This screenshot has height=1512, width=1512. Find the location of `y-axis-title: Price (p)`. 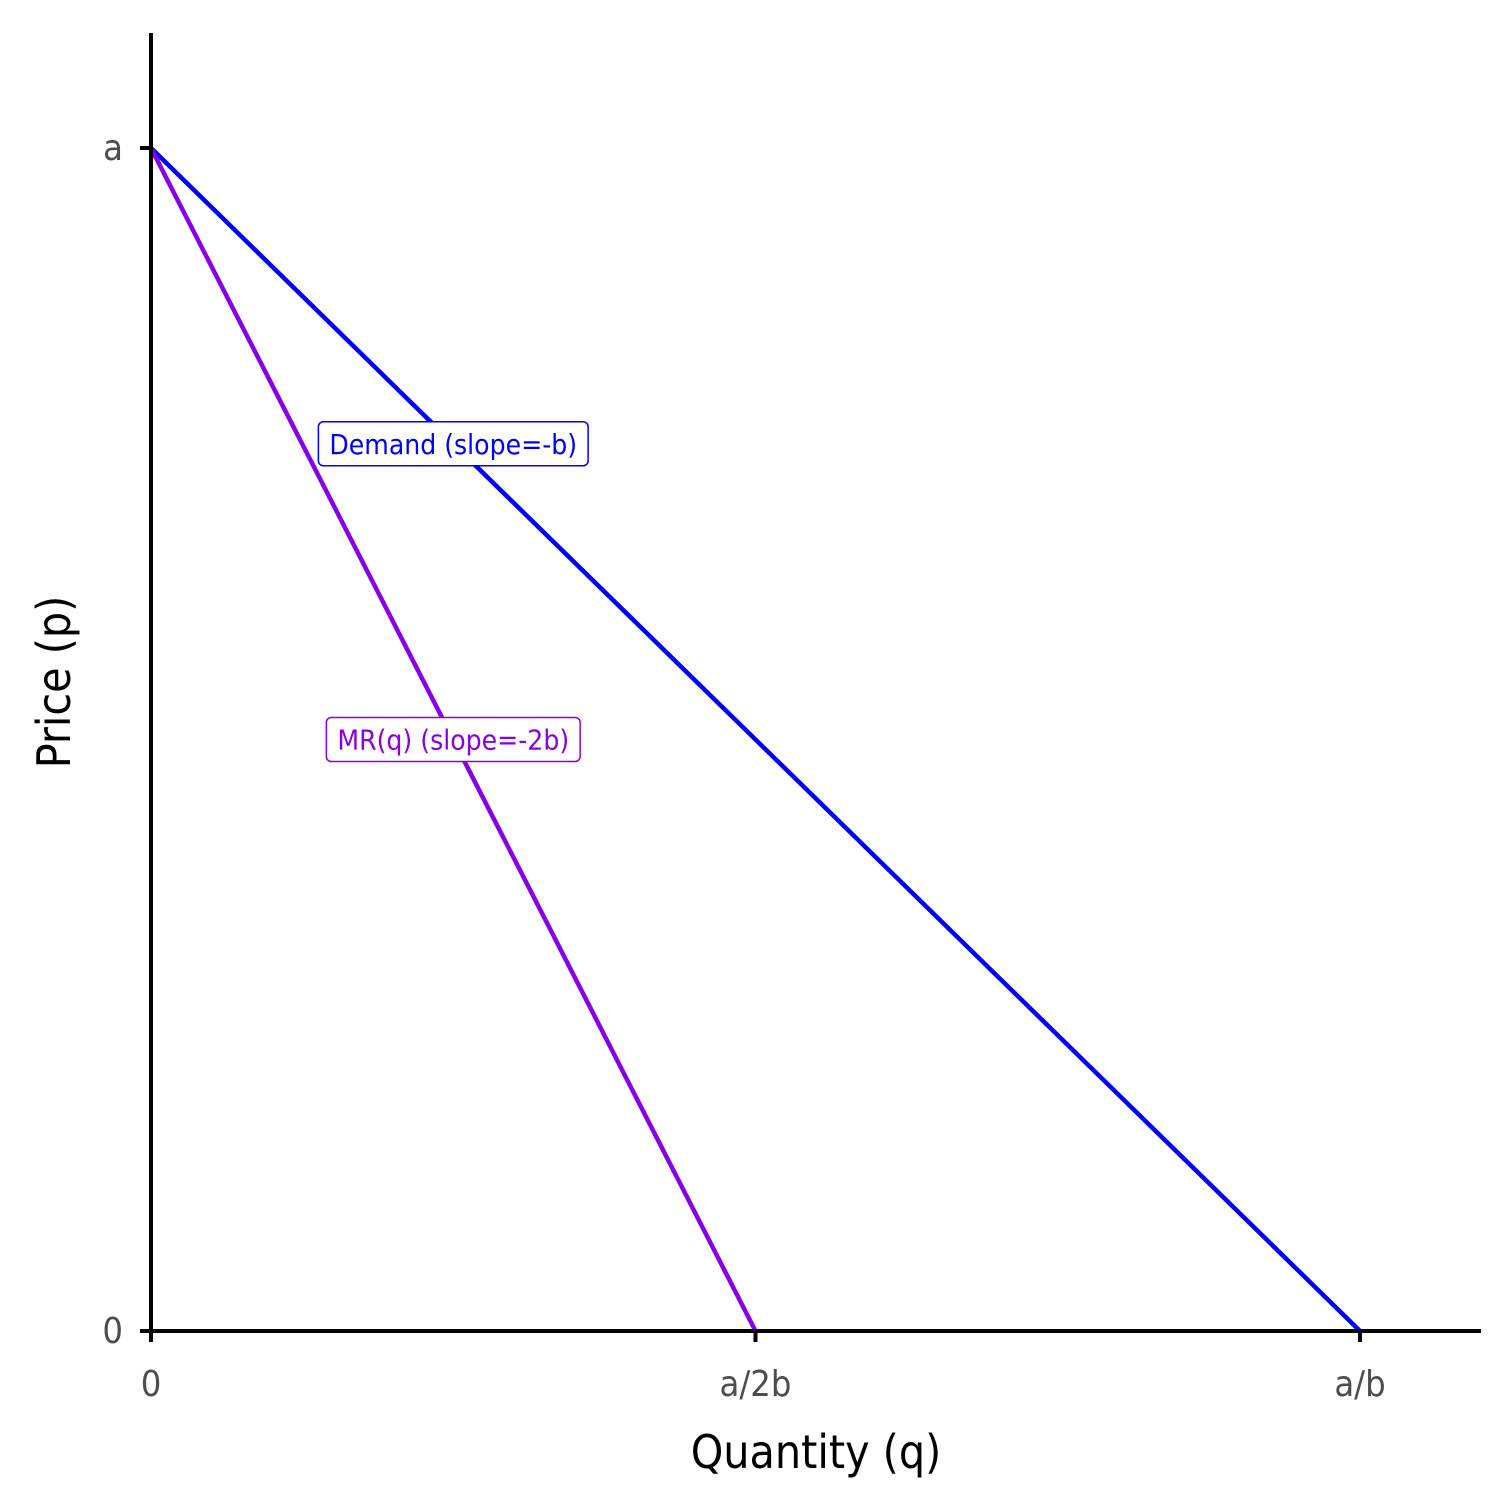

y-axis-title: Price (p) is located at coordinates (54, 682).